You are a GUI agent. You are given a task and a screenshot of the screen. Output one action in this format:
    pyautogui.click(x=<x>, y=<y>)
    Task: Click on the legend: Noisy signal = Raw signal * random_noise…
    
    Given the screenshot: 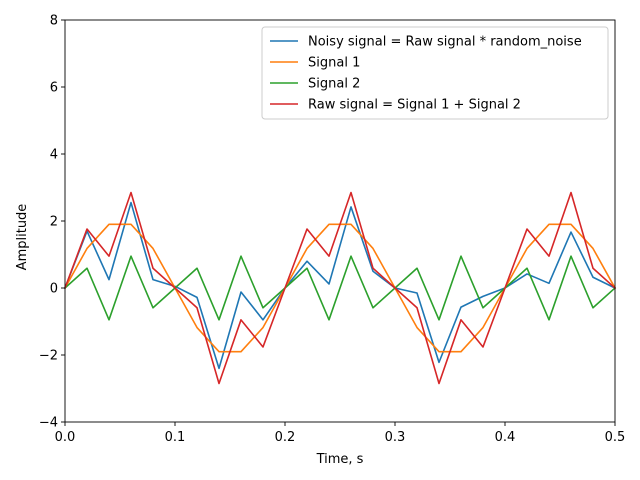 What is the action you would take?
    pyautogui.click(x=435, y=73)
    